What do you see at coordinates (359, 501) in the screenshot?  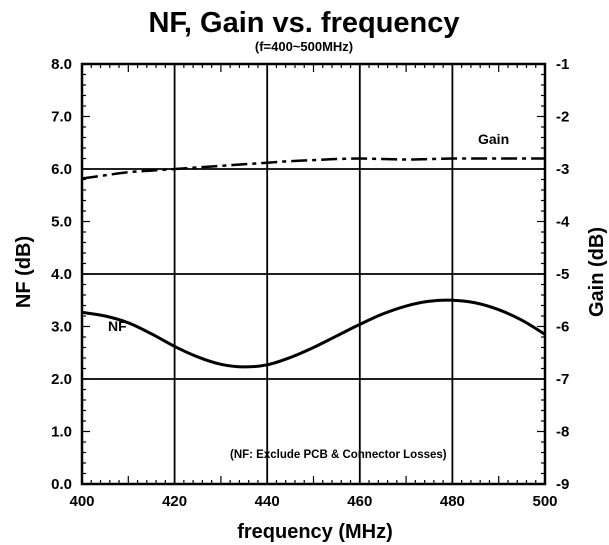 I see `x-tick-label: 460` at bounding box center [359, 501].